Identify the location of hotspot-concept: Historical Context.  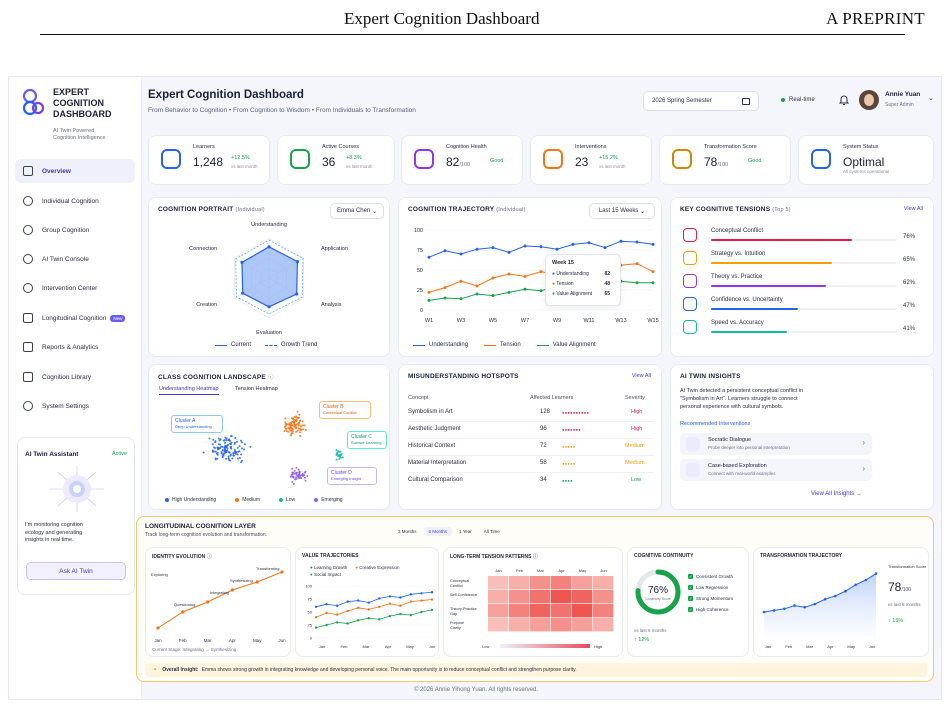
(432, 446).